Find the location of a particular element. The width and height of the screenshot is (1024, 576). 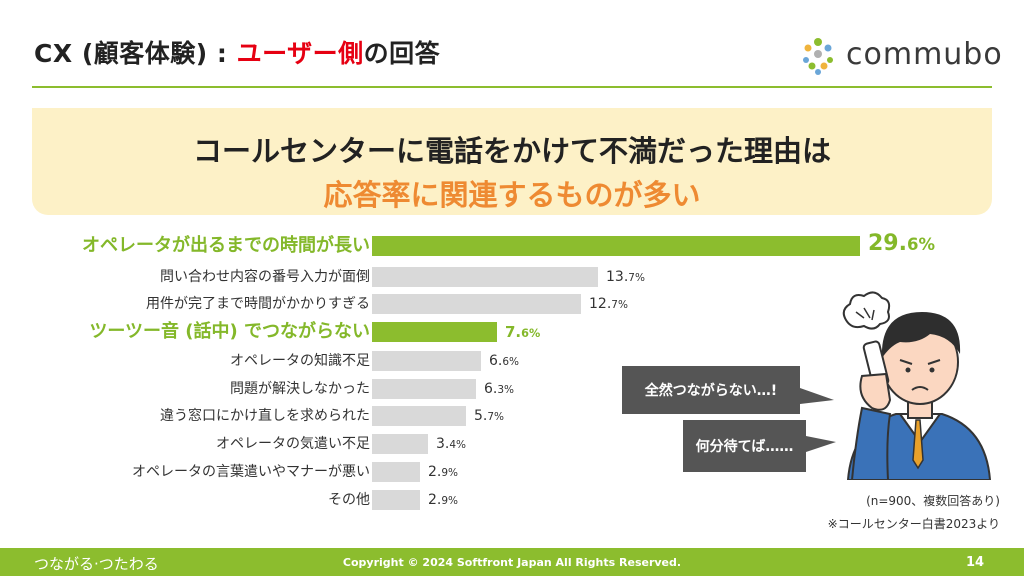

category-label: 問題が解決しなかった is located at coordinates (300, 389).